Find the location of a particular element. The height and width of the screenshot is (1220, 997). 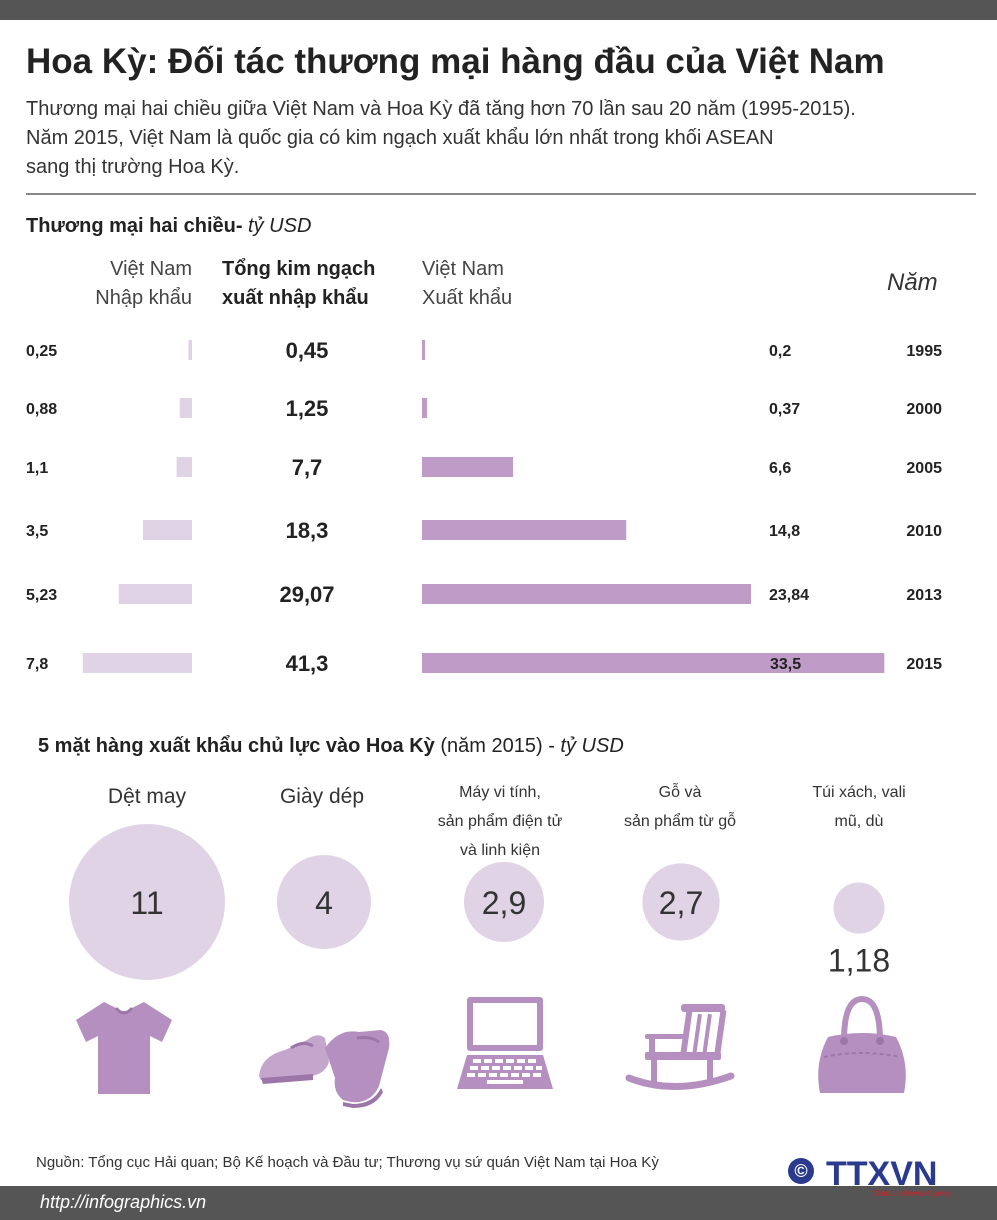

rocking-chair-icon is located at coordinates (680, 1047).